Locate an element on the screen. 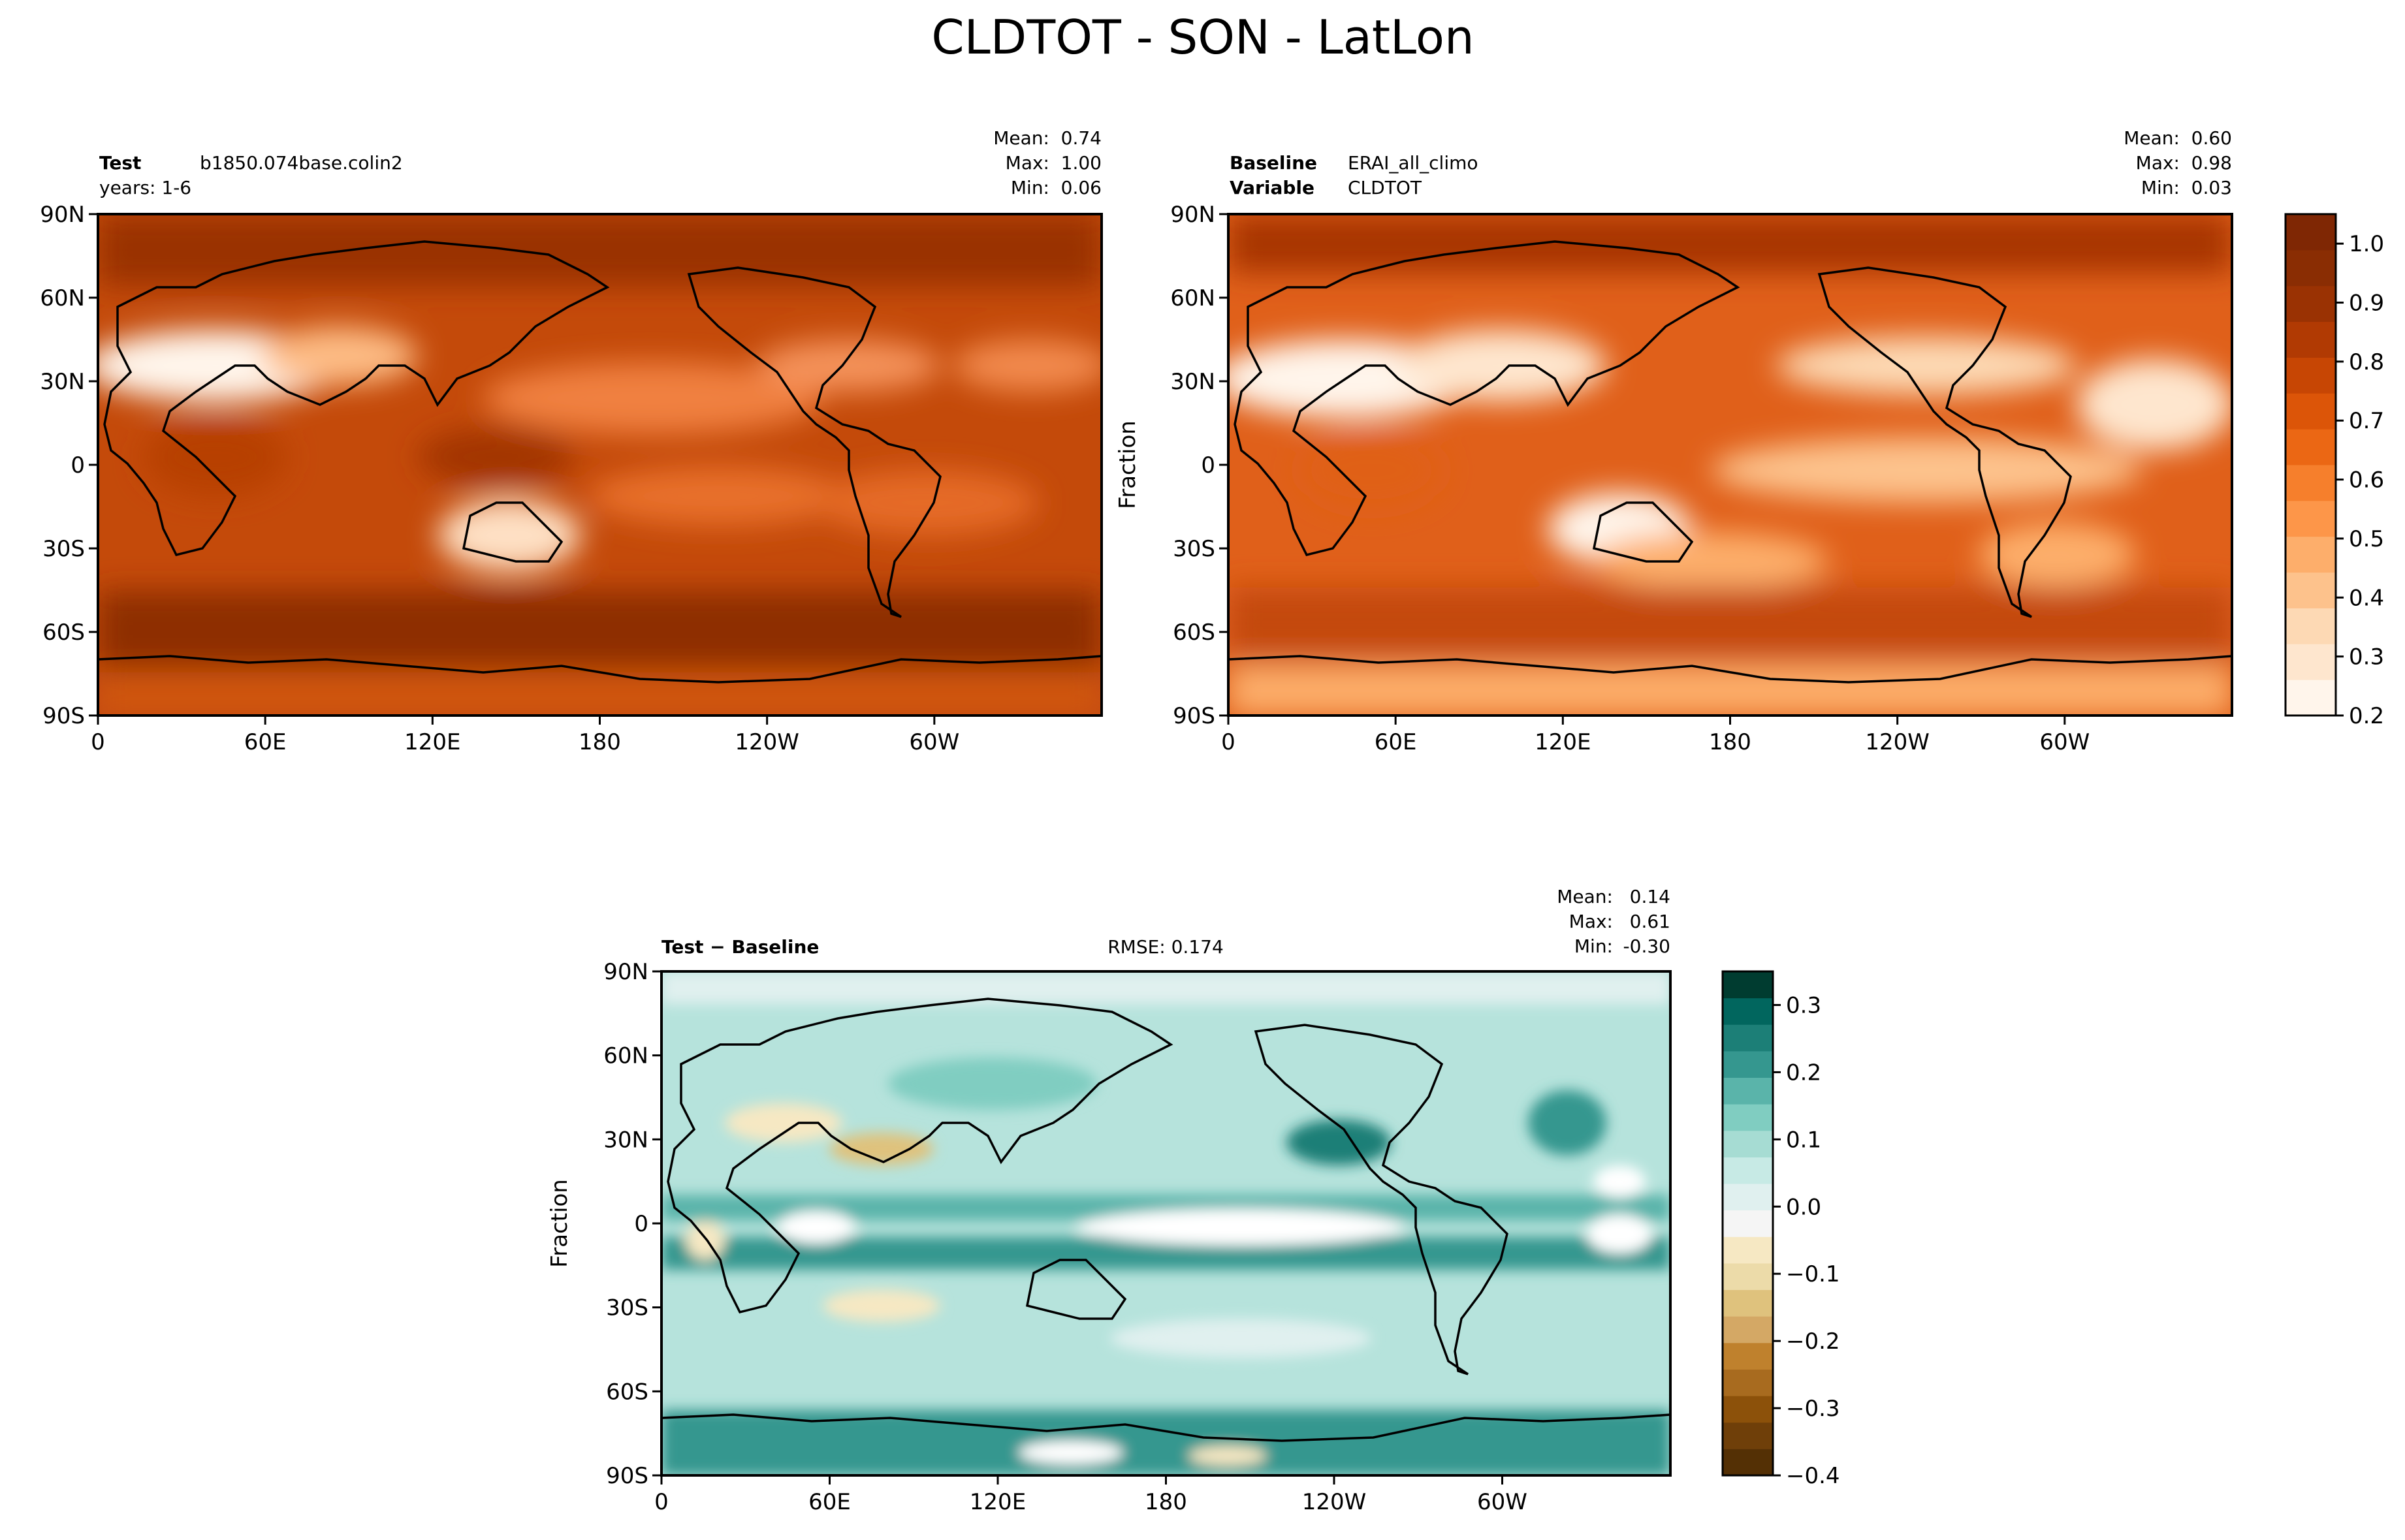 This screenshot has width=2405, height=1540. colorbar-bottom-frame is located at coordinates (1747, 1223).